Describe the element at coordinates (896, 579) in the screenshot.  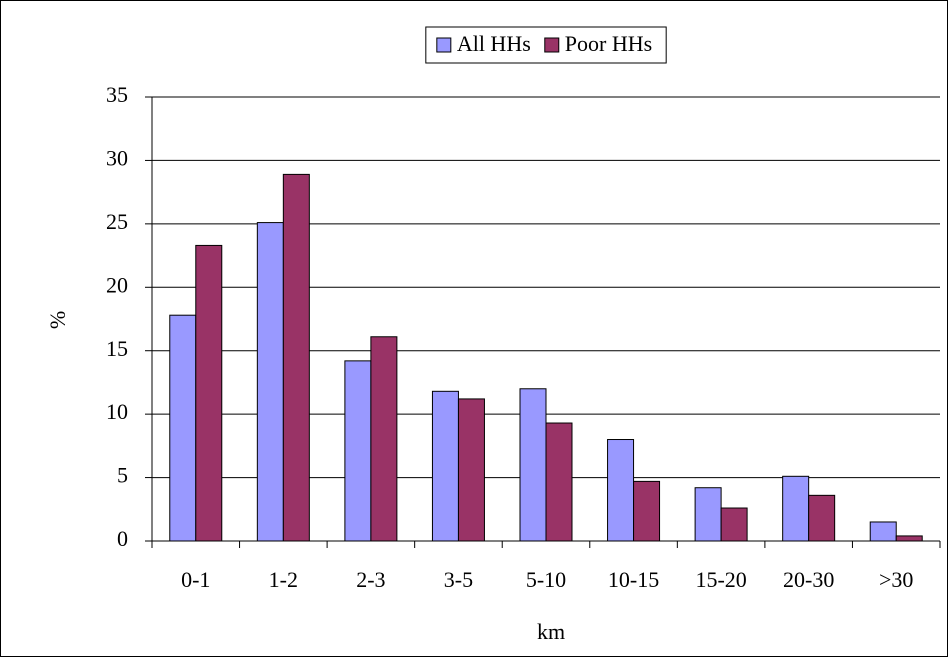
I see `x-tick-label: >30` at that location.